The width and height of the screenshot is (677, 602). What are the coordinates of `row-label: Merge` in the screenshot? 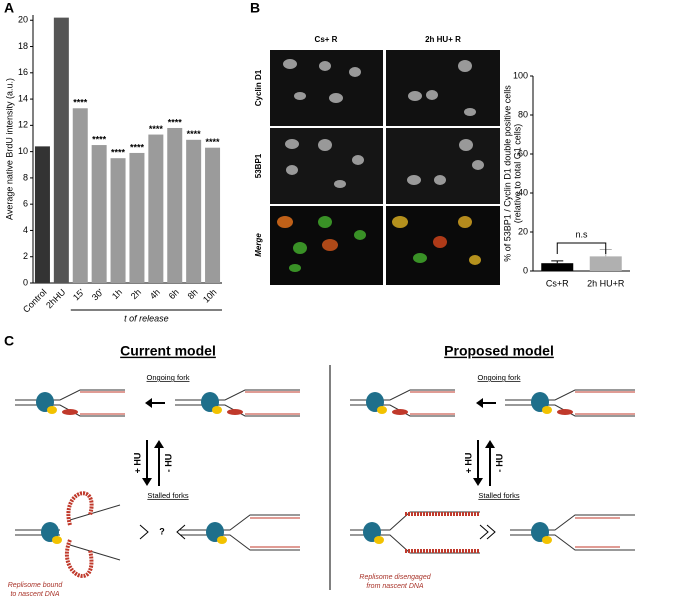 It's located at (258, 245).